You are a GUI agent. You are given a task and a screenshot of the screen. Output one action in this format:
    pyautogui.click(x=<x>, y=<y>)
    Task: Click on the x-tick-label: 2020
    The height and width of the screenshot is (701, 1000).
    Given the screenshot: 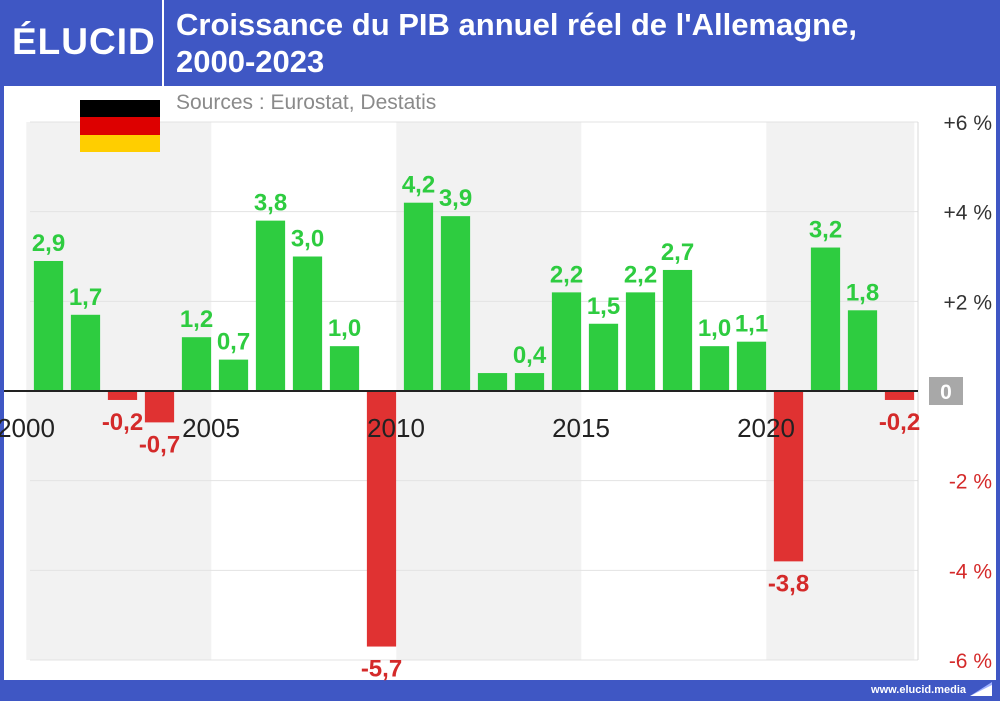 What is the action you would take?
    pyautogui.click(x=766, y=428)
    